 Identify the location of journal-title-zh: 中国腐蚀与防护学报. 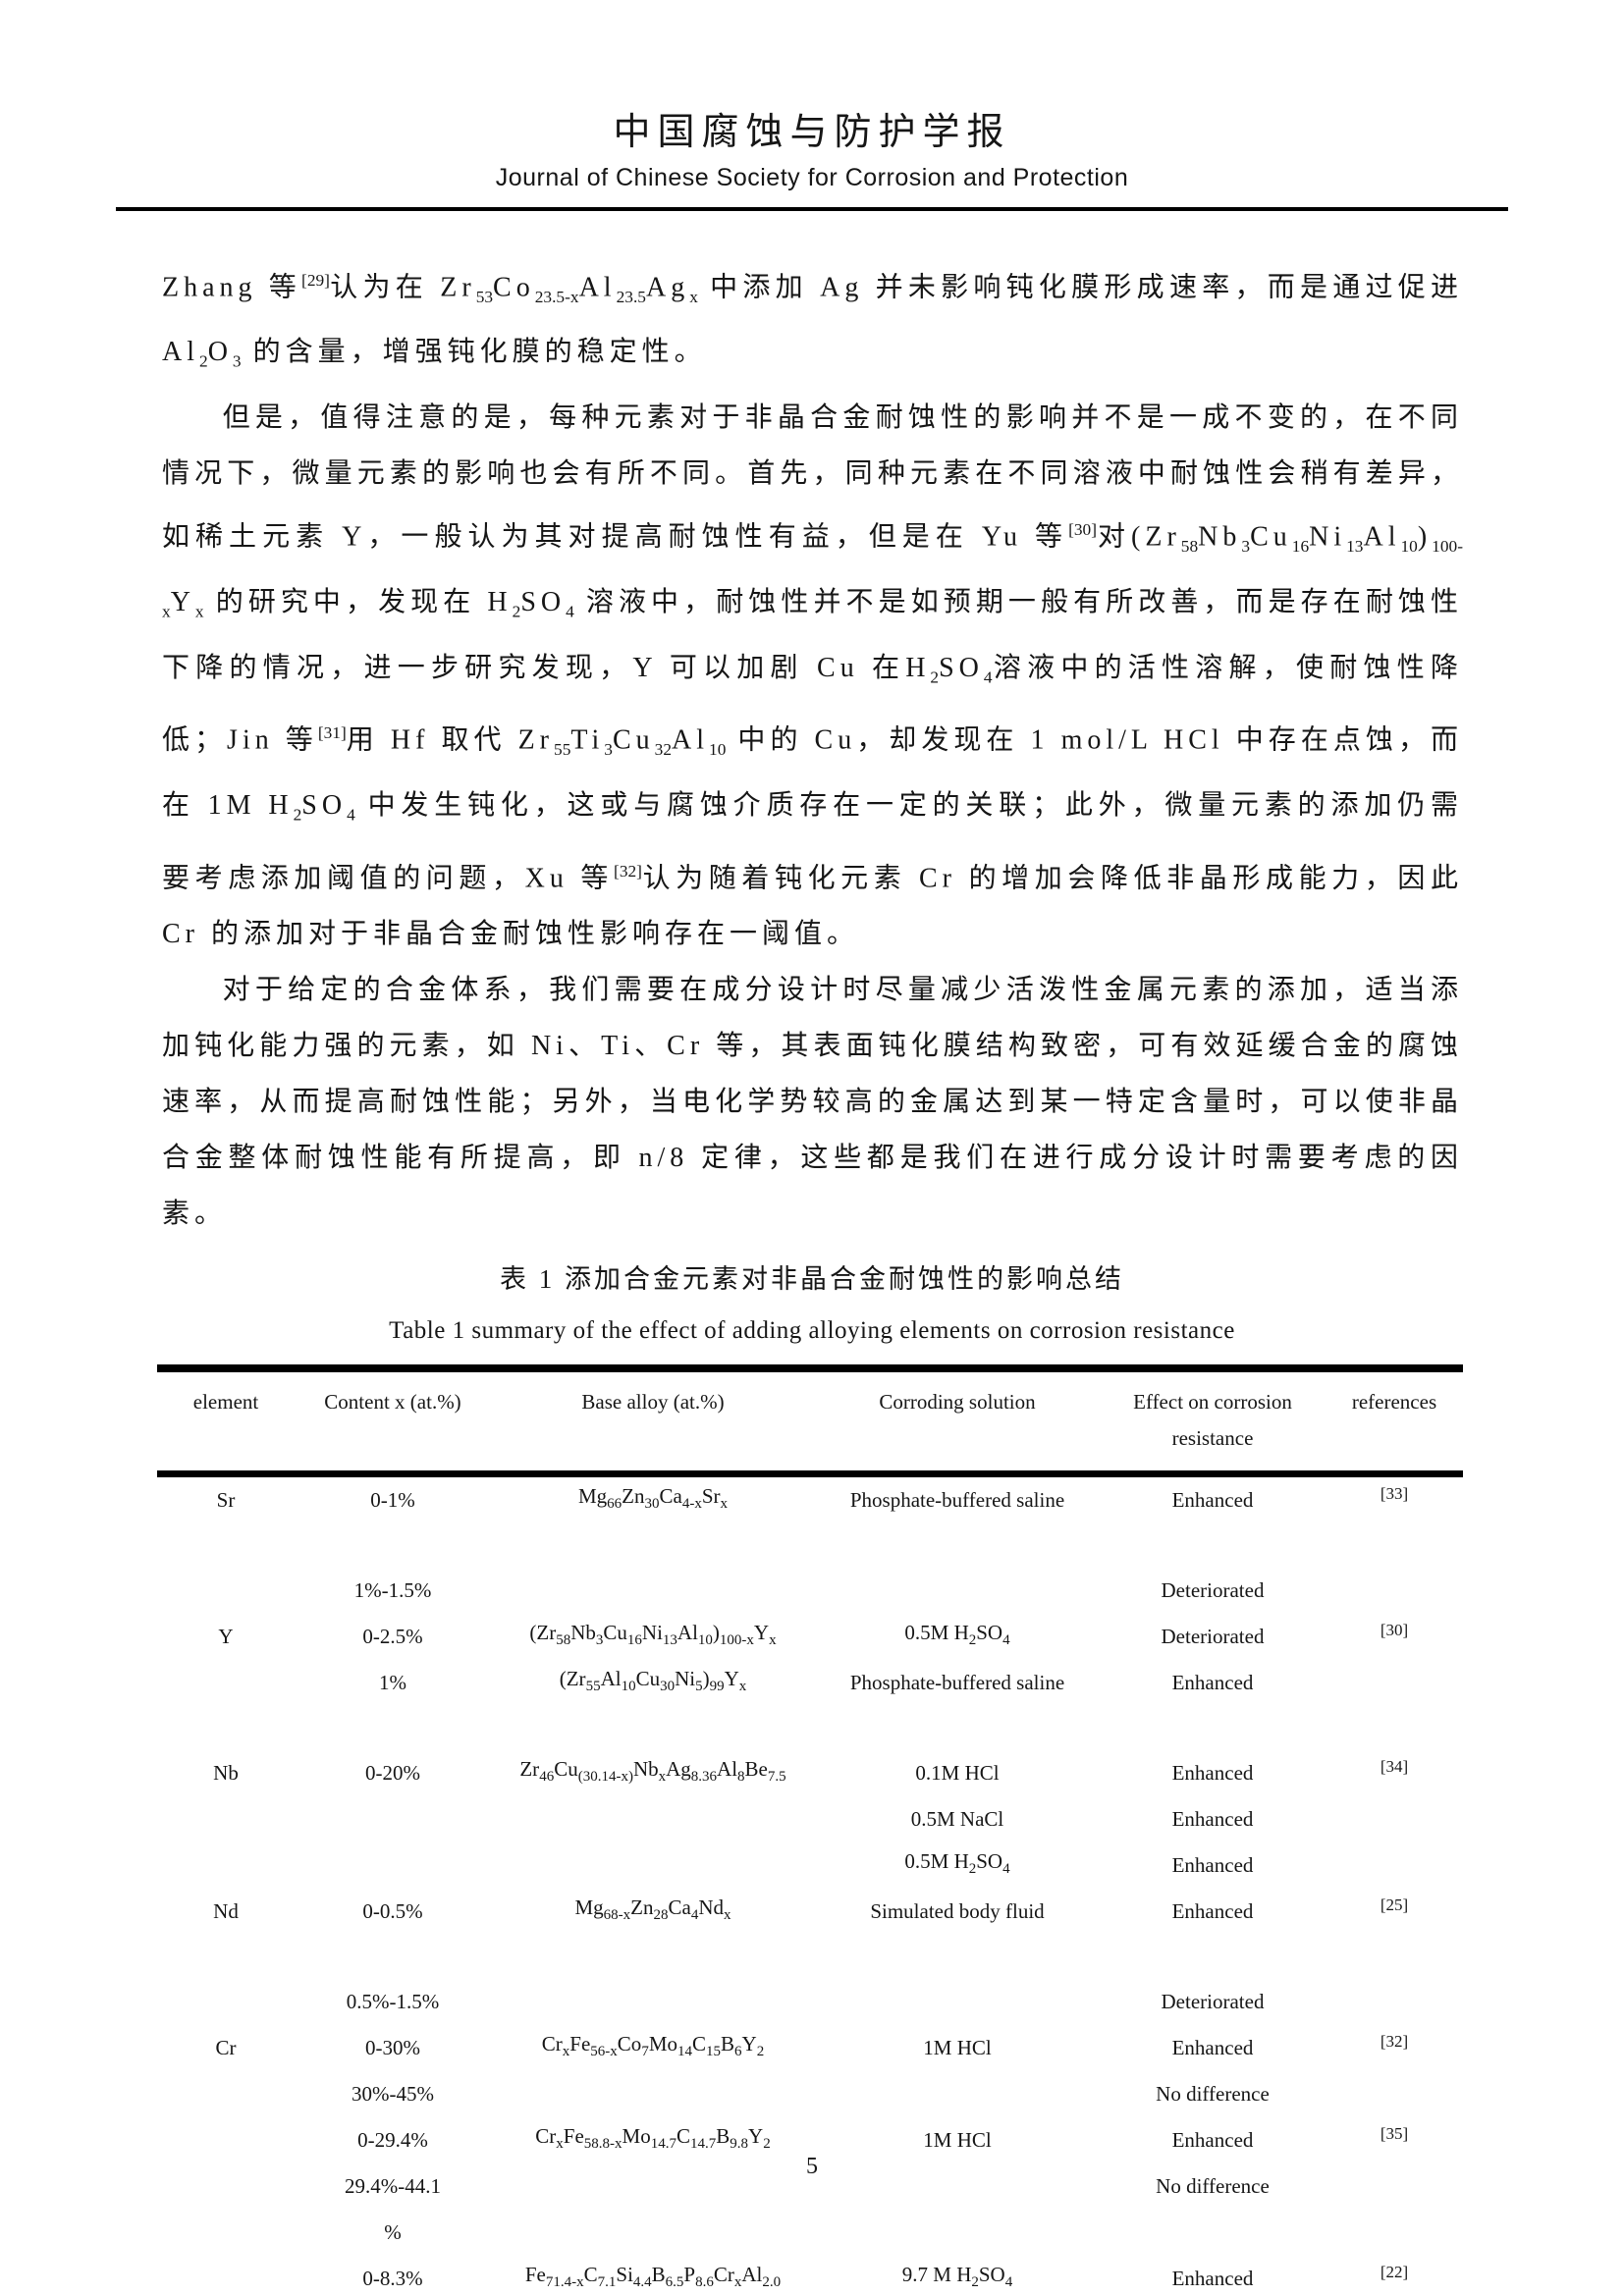
(812, 132).